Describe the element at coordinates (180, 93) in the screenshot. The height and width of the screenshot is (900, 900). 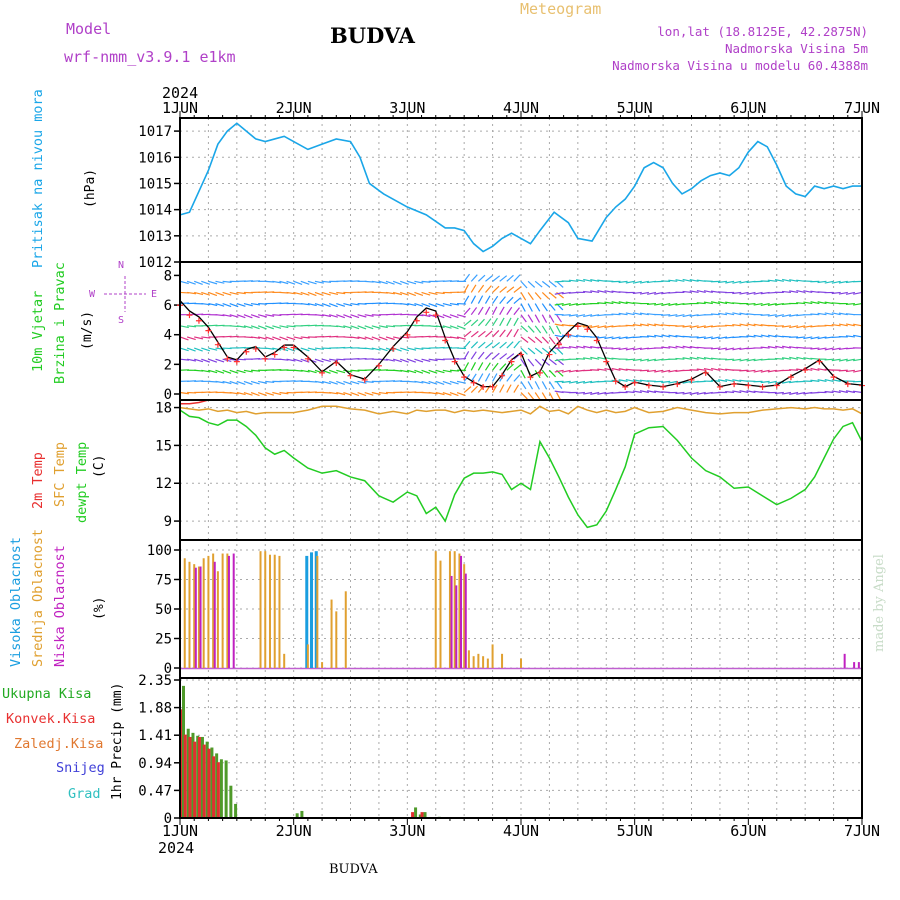
I see `year-label-top: 2024` at that location.